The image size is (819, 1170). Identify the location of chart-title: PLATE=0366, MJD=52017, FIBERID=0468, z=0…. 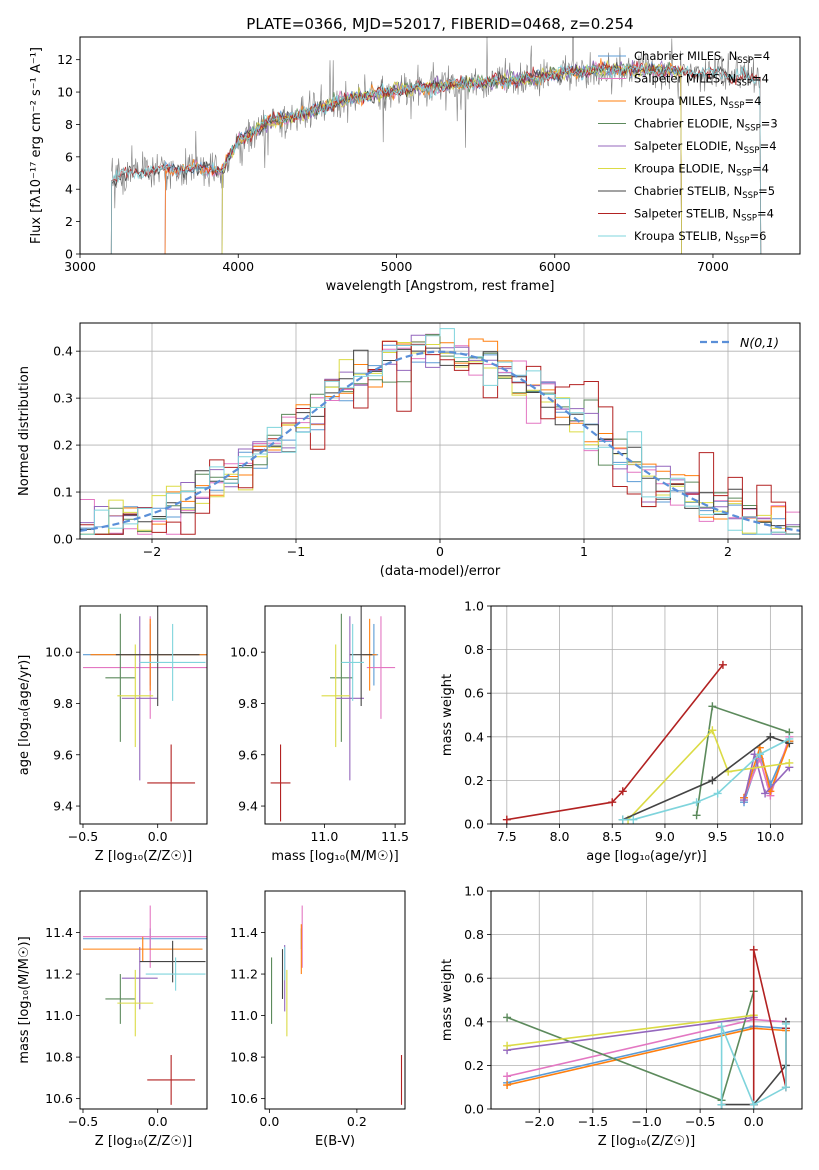
(439, 24).